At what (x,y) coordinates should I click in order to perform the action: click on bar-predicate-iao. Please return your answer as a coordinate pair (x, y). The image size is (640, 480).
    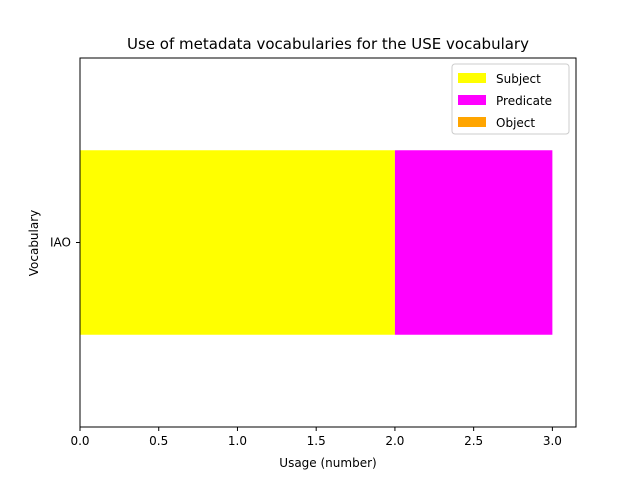
    Looking at the image, I should click on (473, 242).